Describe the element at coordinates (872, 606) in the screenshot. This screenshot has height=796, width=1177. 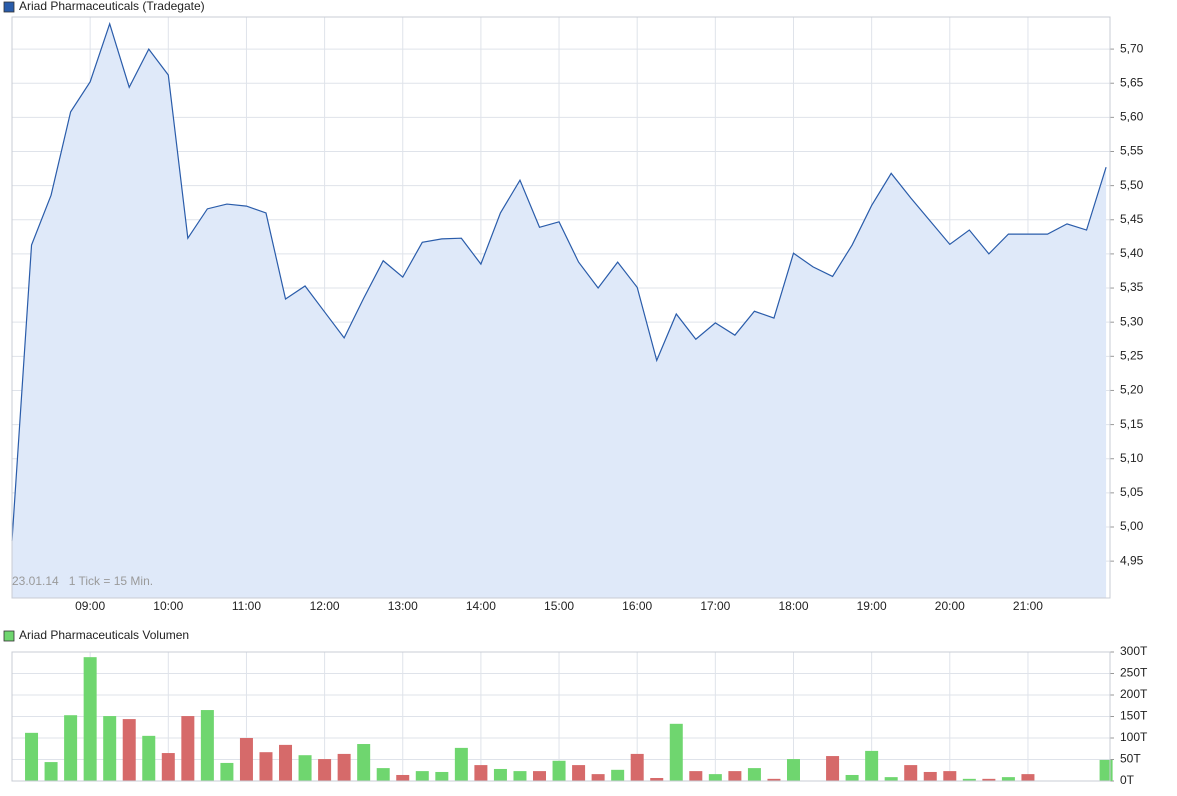
I see `x-tick-label: 19:00` at that location.